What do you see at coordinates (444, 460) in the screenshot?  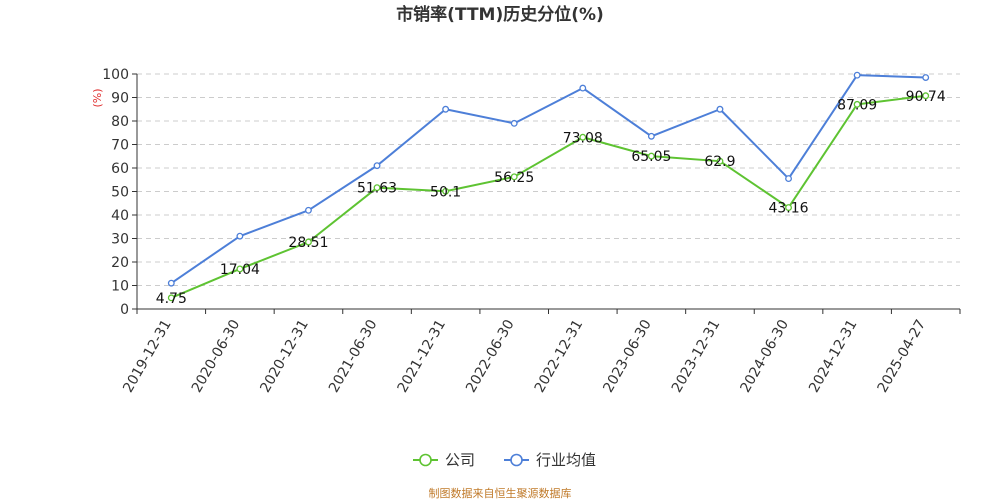 I see `legend-item-company: 公司` at bounding box center [444, 460].